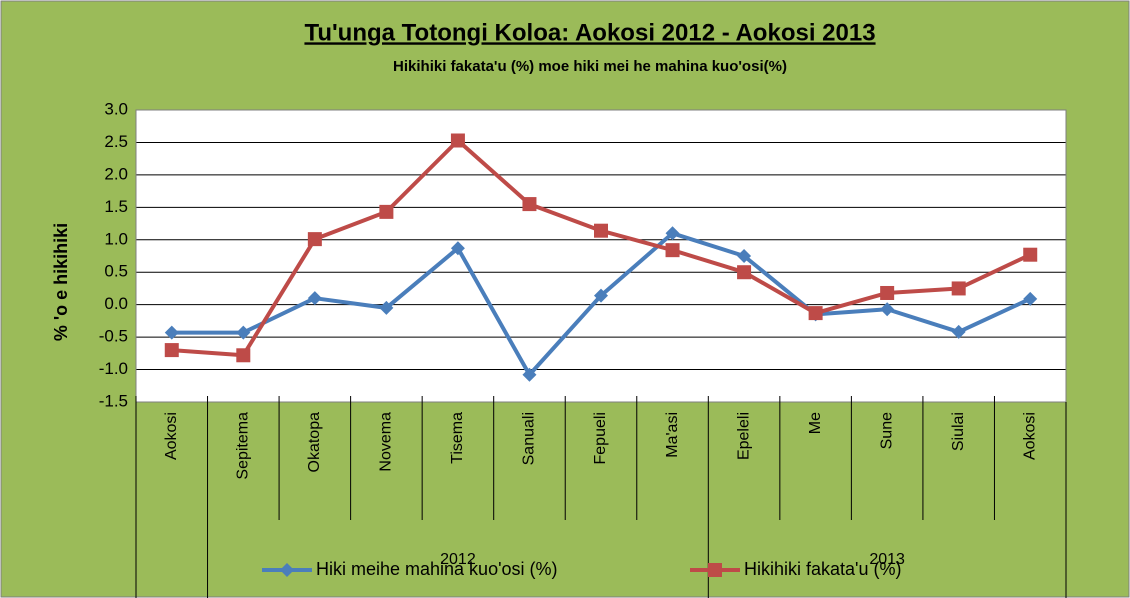  What do you see at coordinates (743, 436) in the screenshot?
I see `x-tick-label: Epeleli` at bounding box center [743, 436].